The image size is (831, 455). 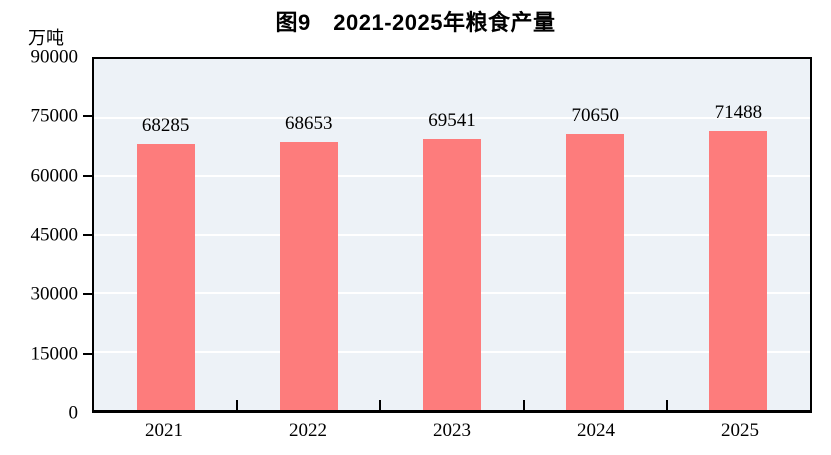 I want to click on y-axis-tick-label: 0, so click(x=73, y=413).